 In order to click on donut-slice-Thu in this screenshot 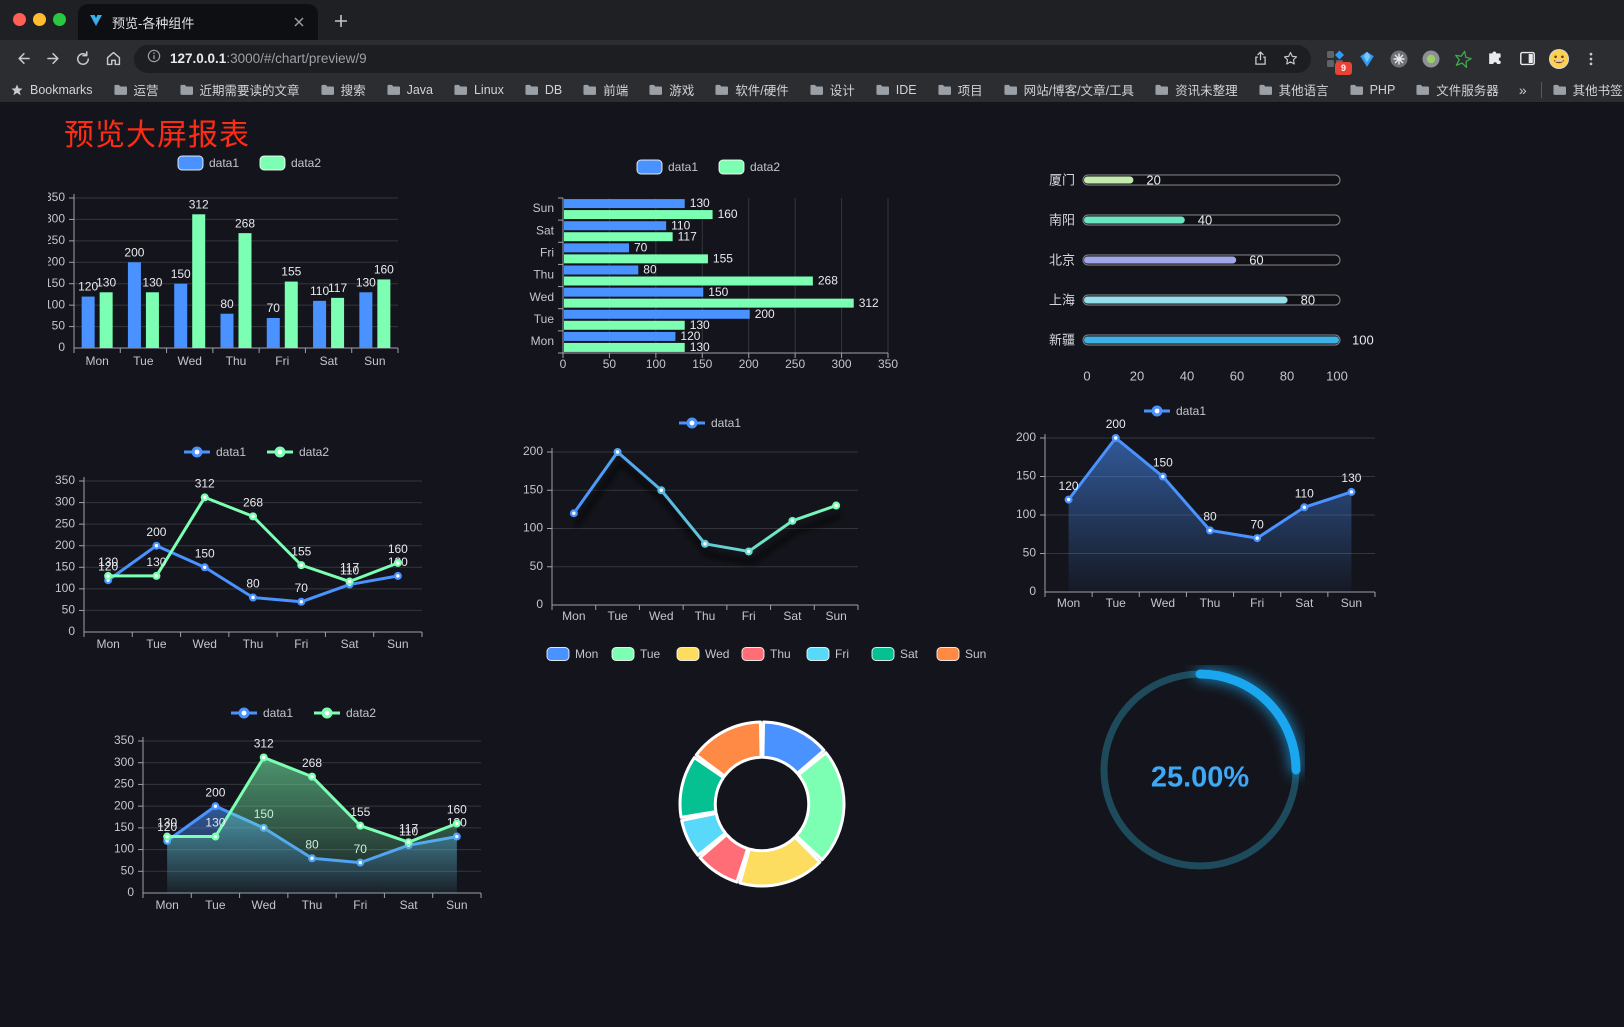, I will do `click(724, 858)`.